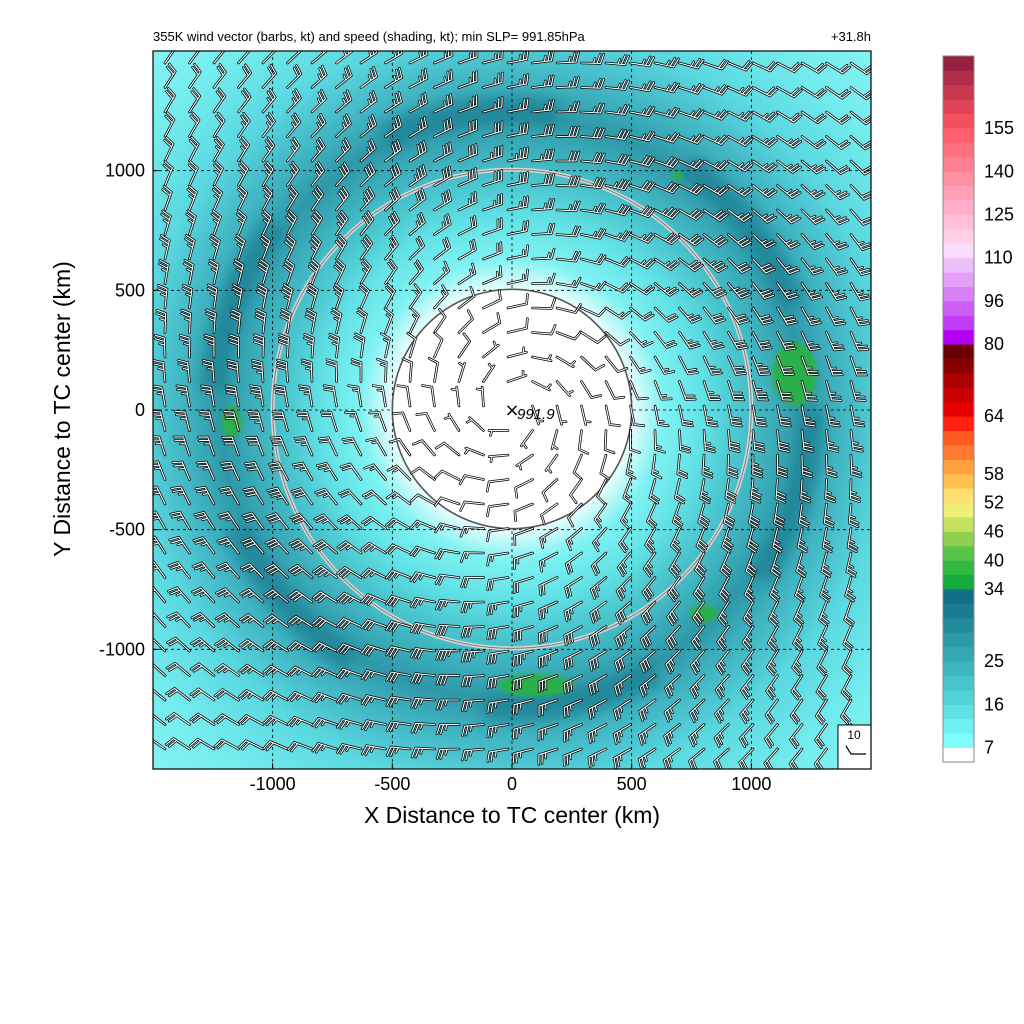 This screenshot has height=1024, width=1024. I want to click on colorbar-tick-label: 40, so click(994, 560).